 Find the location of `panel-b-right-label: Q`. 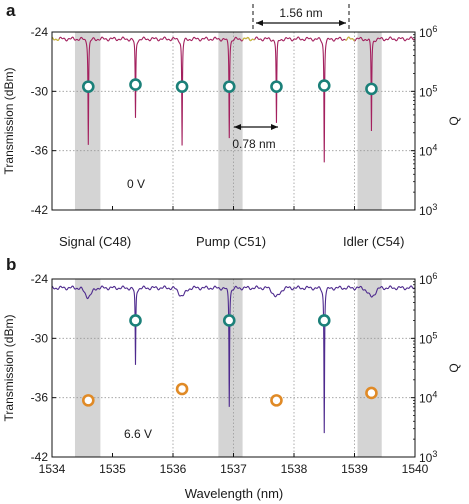

panel-b-right-label: Q is located at coordinates (454, 367).